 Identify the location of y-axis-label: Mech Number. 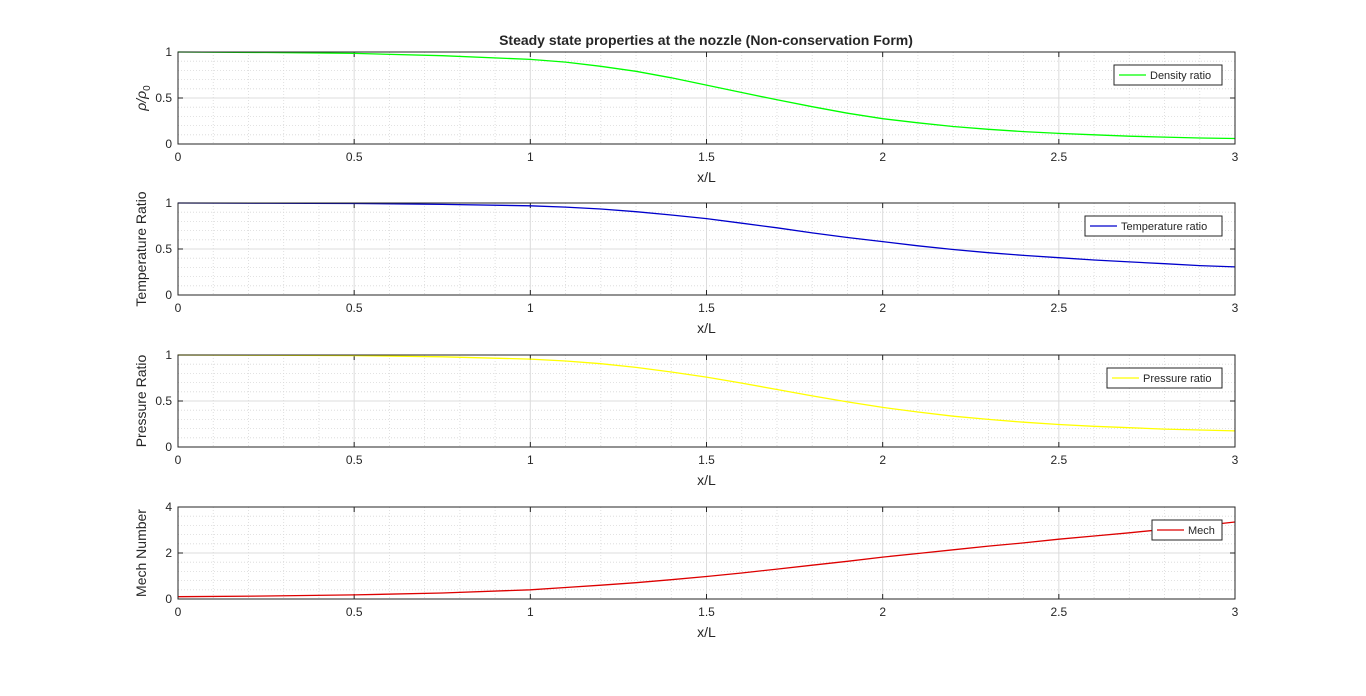
(141, 553).